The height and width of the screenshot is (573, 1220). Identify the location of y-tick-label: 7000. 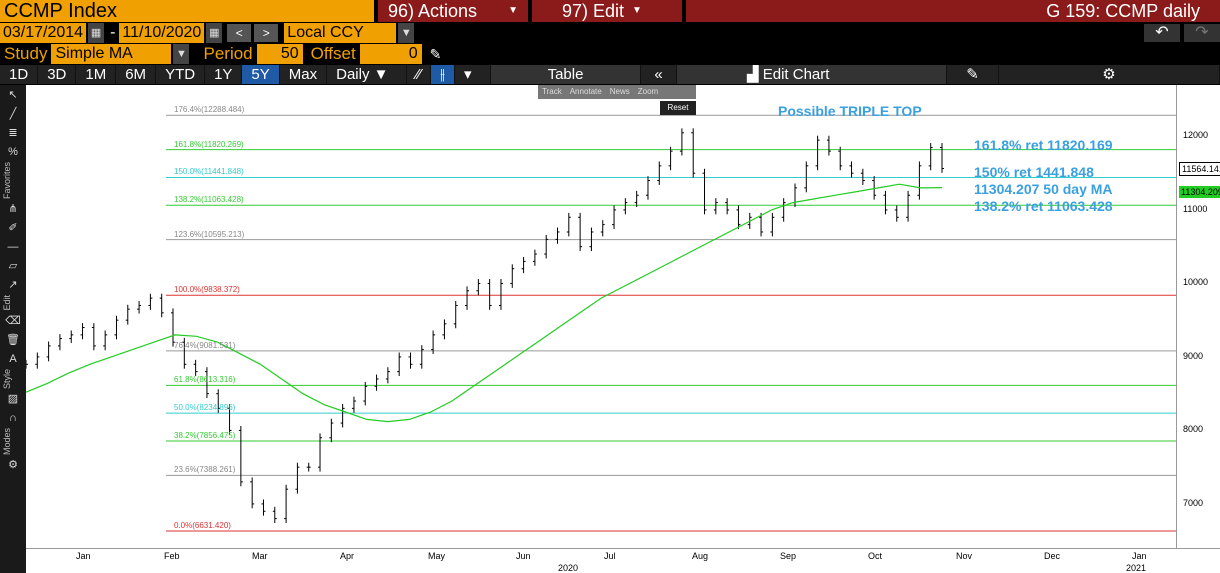
(1193, 502).